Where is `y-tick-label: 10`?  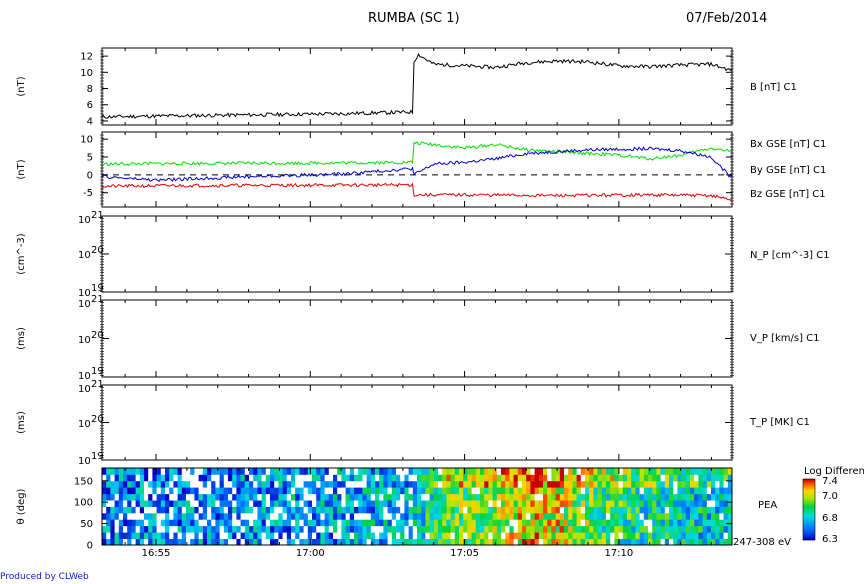 y-tick-label: 10 is located at coordinates (84, 340).